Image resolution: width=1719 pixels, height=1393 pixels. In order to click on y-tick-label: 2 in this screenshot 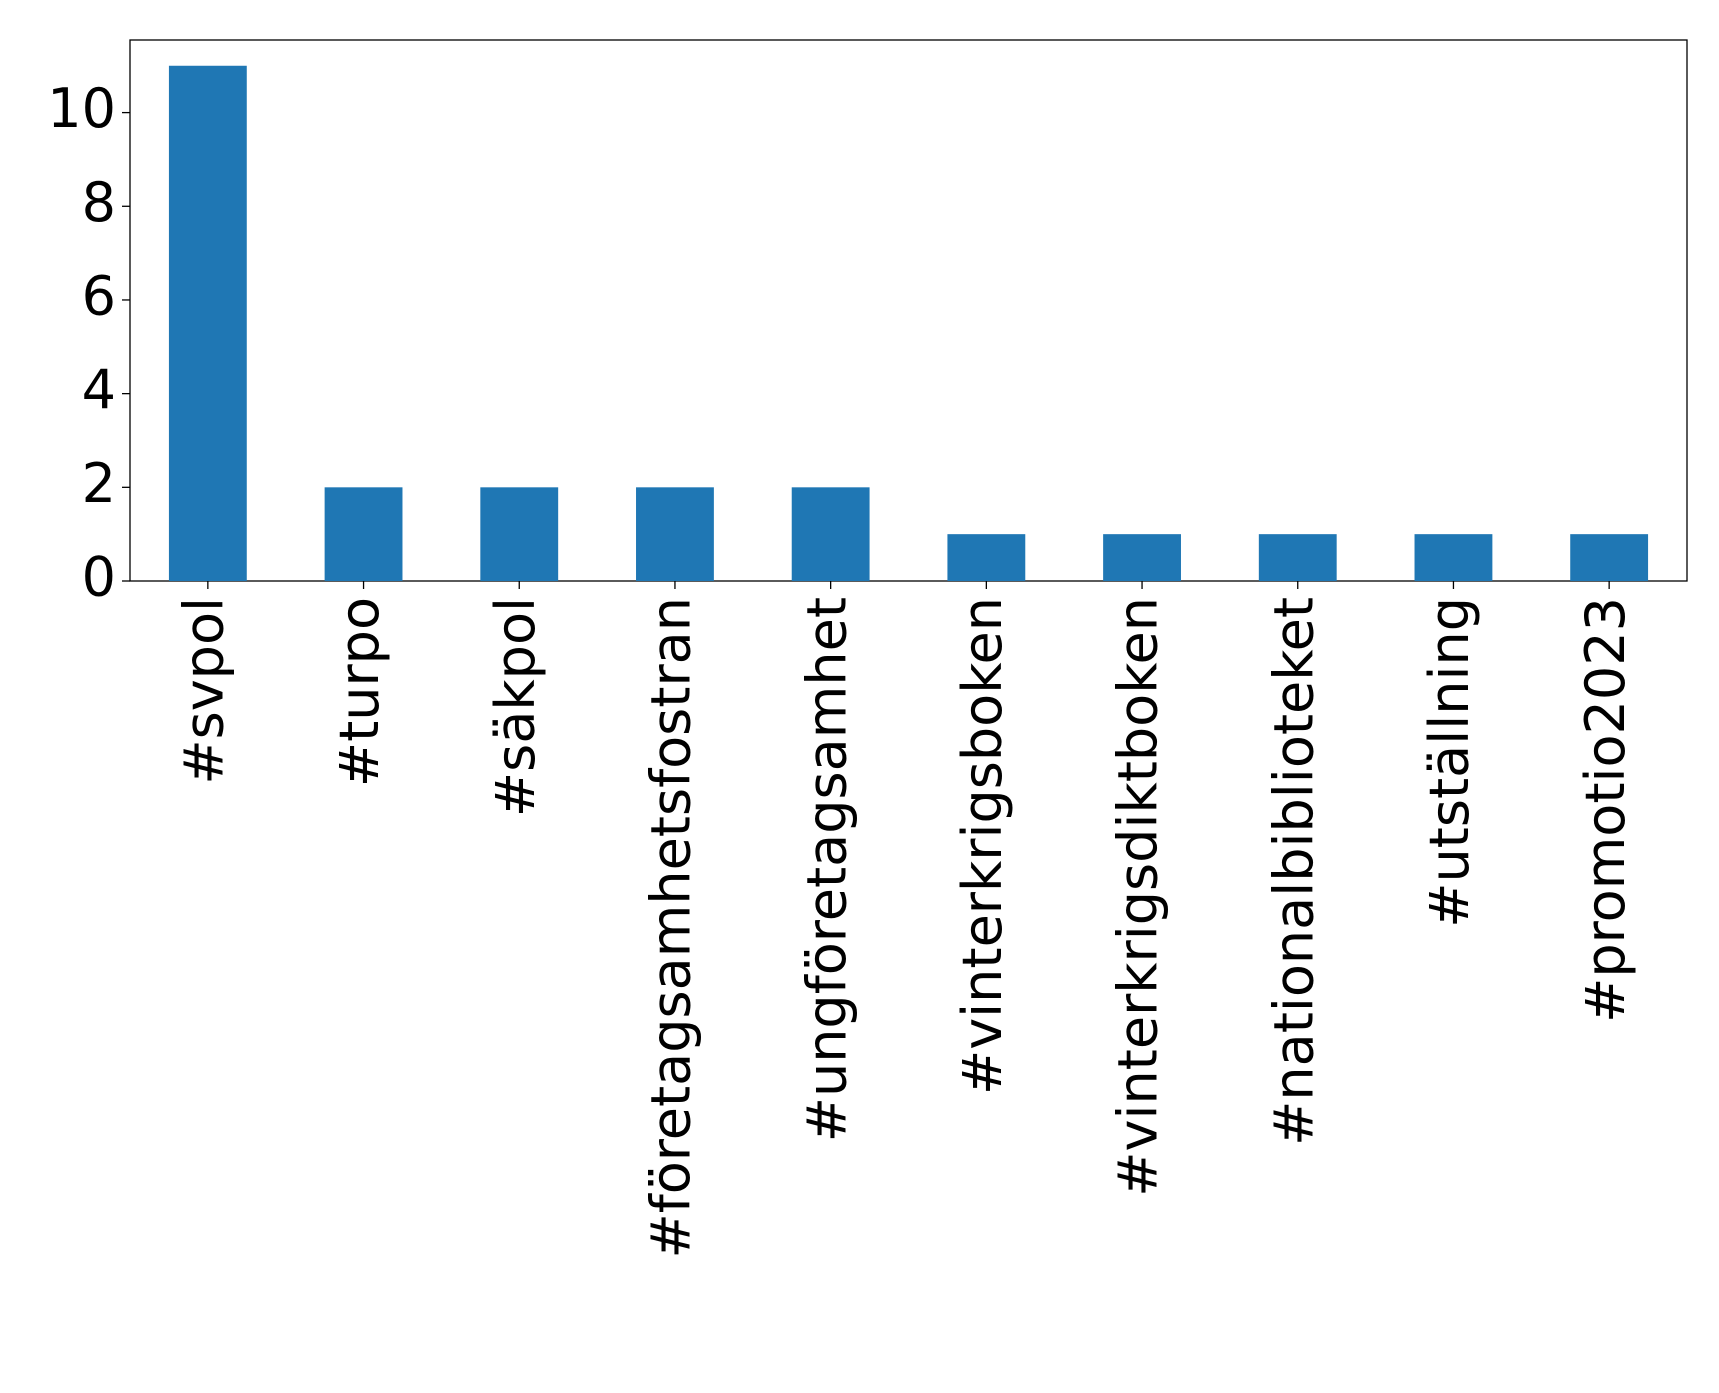, I will do `click(99, 483)`.